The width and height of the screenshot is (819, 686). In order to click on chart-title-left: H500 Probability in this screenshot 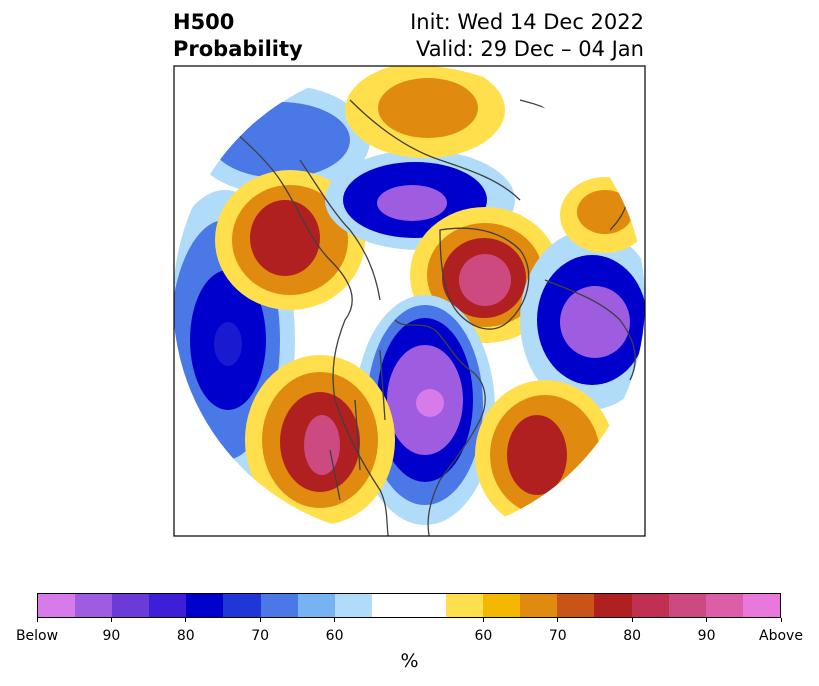, I will do `click(238, 36)`.